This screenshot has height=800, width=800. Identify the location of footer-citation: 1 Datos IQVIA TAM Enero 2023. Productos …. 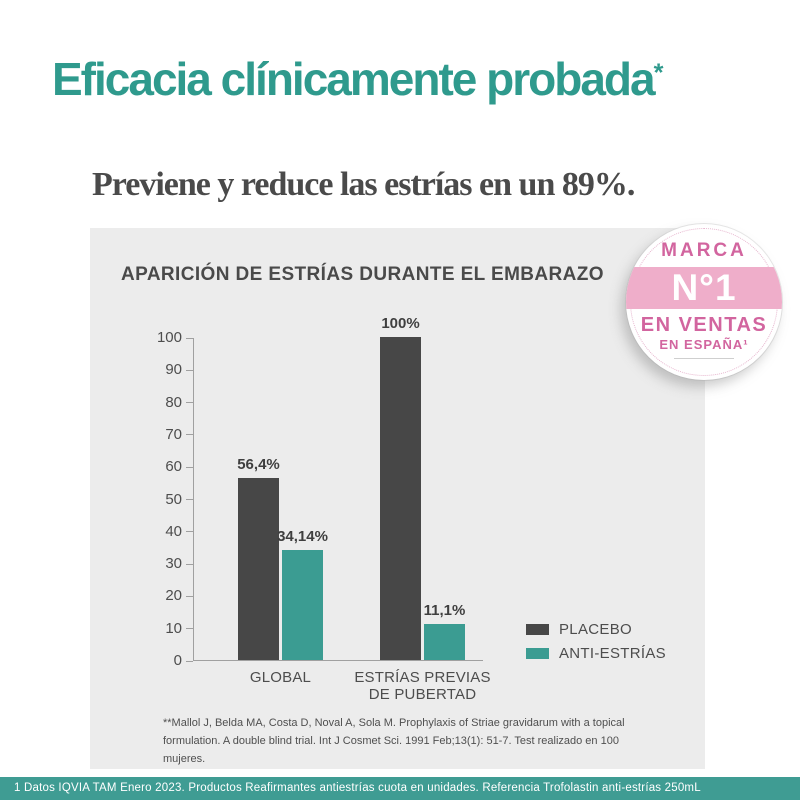
(357, 788).